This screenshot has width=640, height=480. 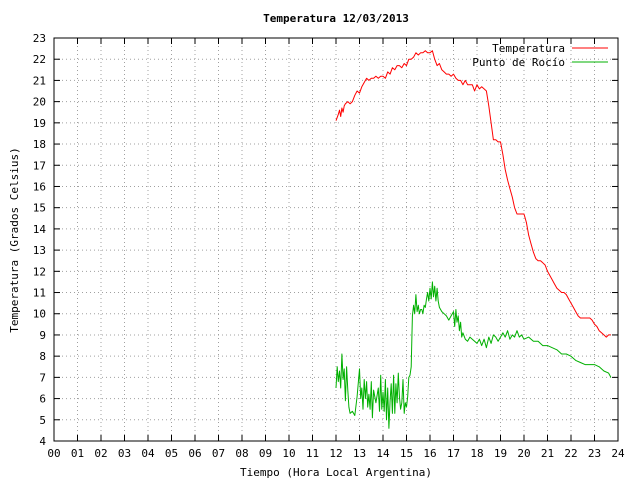 What do you see at coordinates (336, 18) in the screenshot?
I see `chart-title: Temperatura 12/03/2013` at bounding box center [336, 18].